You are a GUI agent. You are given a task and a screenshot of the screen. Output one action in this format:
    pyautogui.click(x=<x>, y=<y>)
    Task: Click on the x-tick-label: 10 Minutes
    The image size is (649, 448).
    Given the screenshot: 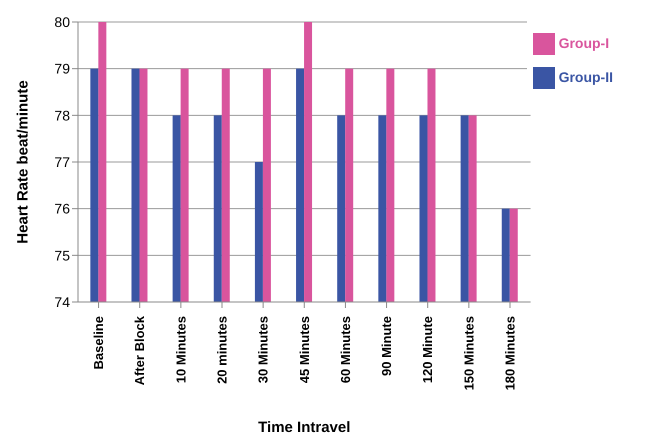 What is the action you would take?
    pyautogui.click(x=180, y=350)
    